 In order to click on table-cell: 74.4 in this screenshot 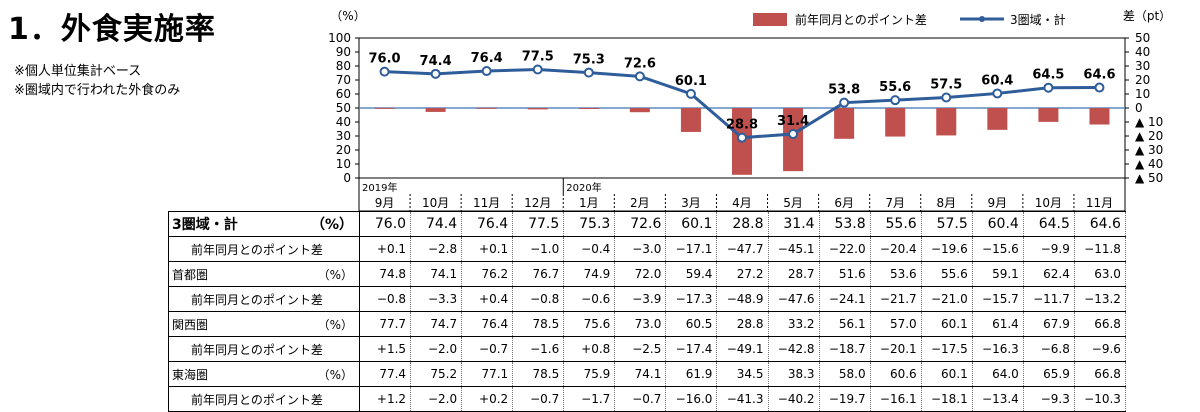, I will do `click(436, 224)`.